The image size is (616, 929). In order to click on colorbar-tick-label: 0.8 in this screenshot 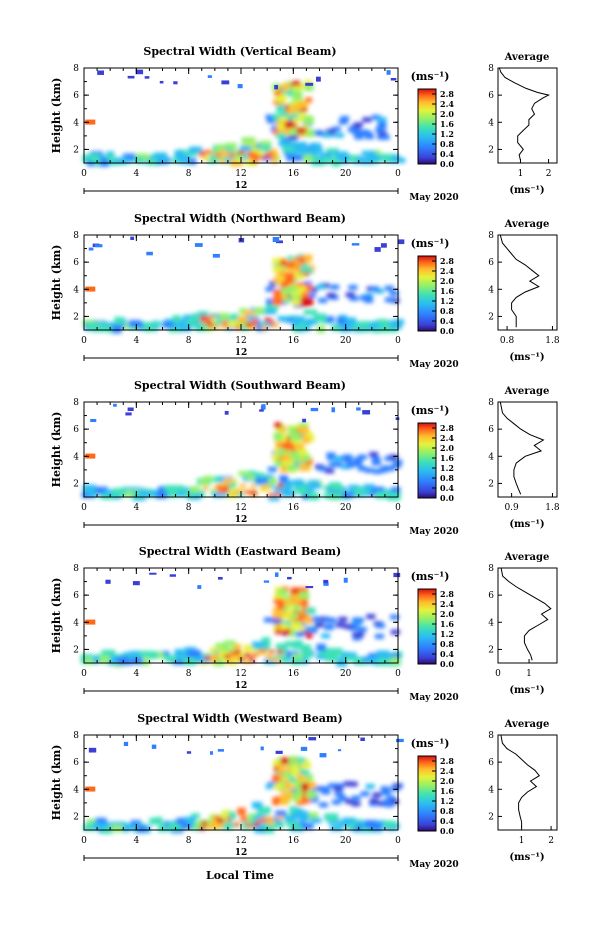, I will do `click(447, 811)`.